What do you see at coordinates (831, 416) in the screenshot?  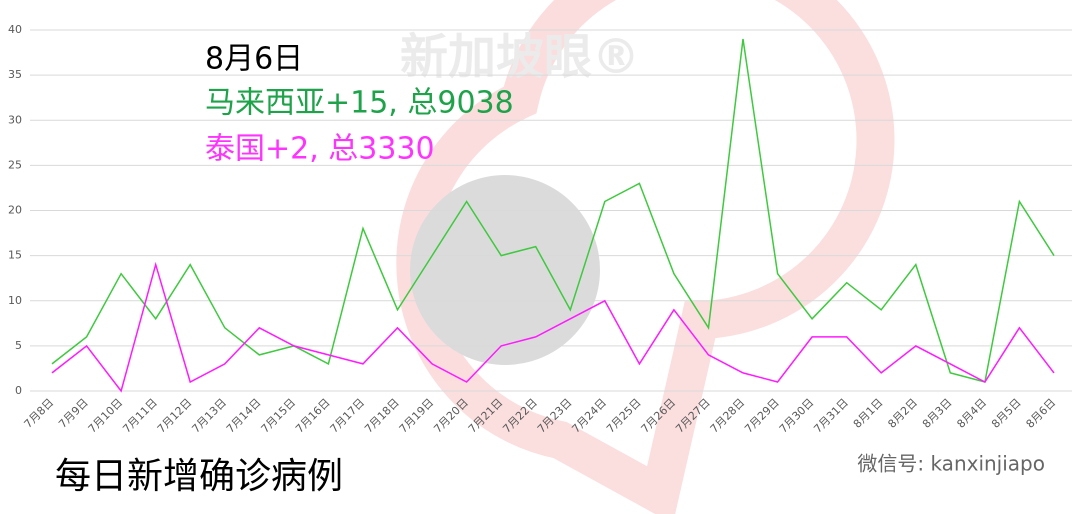 I see `x-tick-label: 7月31日` at bounding box center [831, 416].